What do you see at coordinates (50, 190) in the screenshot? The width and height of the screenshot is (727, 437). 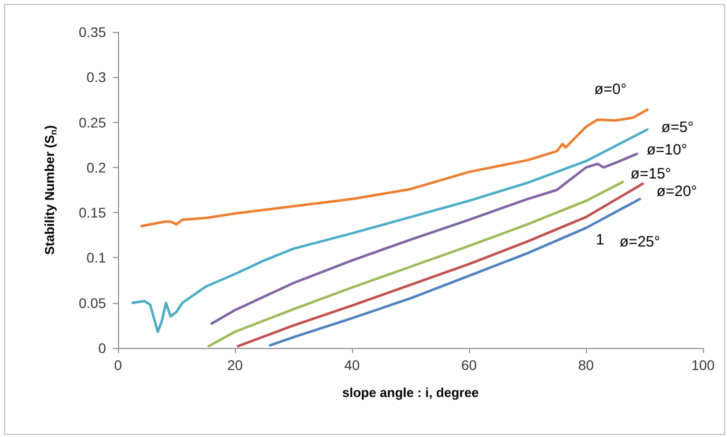 I see `y-axis-title: Stability Number (Sn)` at bounding box center [50, 190].